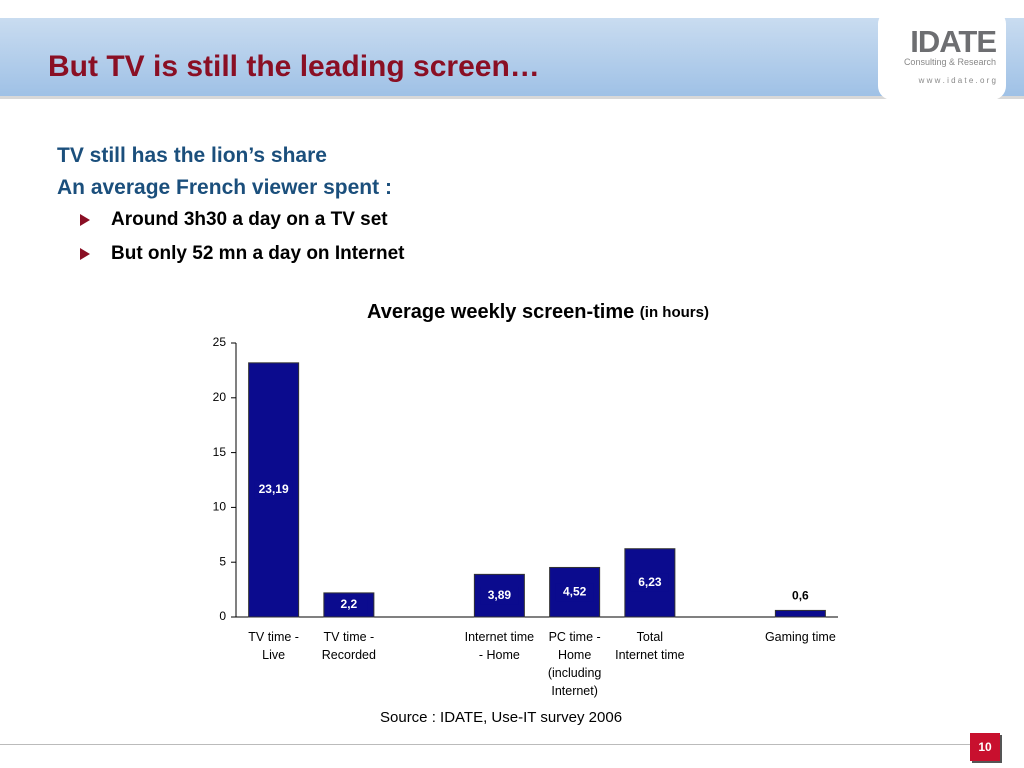 This screenshot has height=768, width=1024. Describe the element at coordinates (220, 452) in the screenshot. I see `y-tick-label: 15` at that location.